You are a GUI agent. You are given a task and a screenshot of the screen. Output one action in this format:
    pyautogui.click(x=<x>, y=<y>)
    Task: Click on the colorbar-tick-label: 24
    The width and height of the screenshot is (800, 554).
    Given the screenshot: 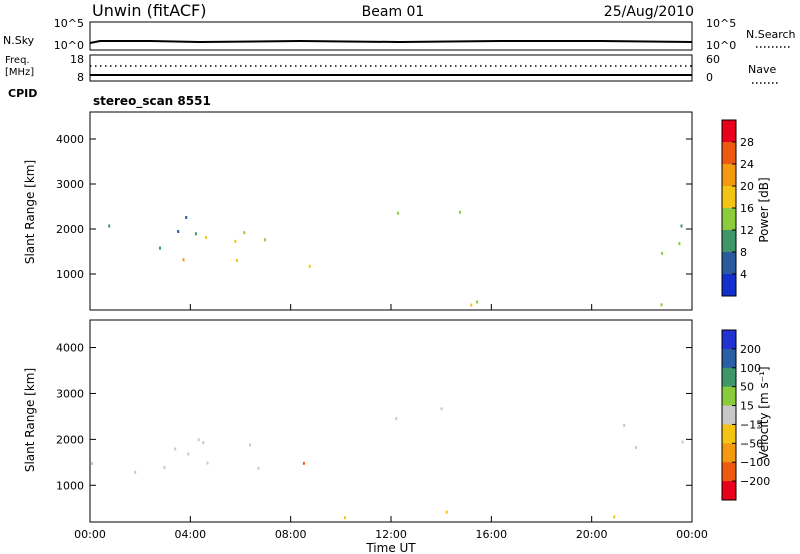 What is the action you would take?
    pyautogui.click(x=747, y=164)
    